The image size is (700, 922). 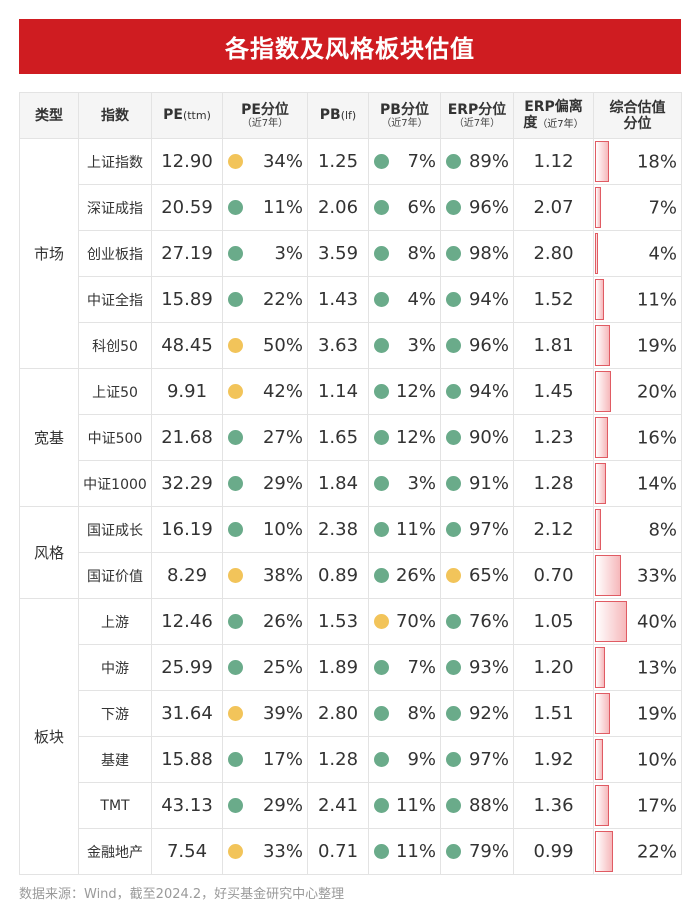 What do you see at coordinates (338, 759) in the screenshot?
I see `pb-value: 1.28` at bounding box center [338, 759].